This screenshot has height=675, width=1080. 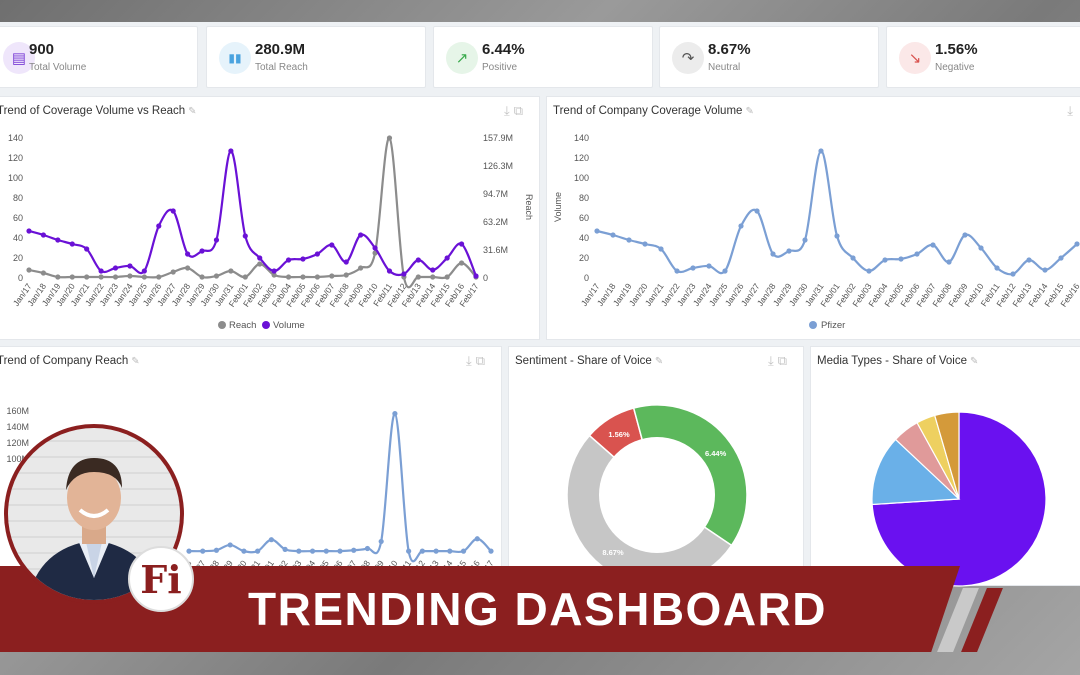 I want to click on y2-tick-label: 0, so click(x=485, y=278).